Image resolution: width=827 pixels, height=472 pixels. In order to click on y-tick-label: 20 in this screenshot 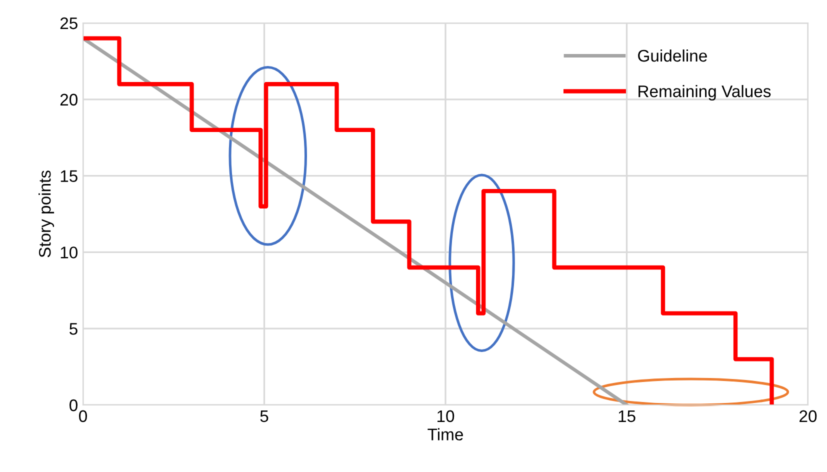, I will do `click(69, 100)`.